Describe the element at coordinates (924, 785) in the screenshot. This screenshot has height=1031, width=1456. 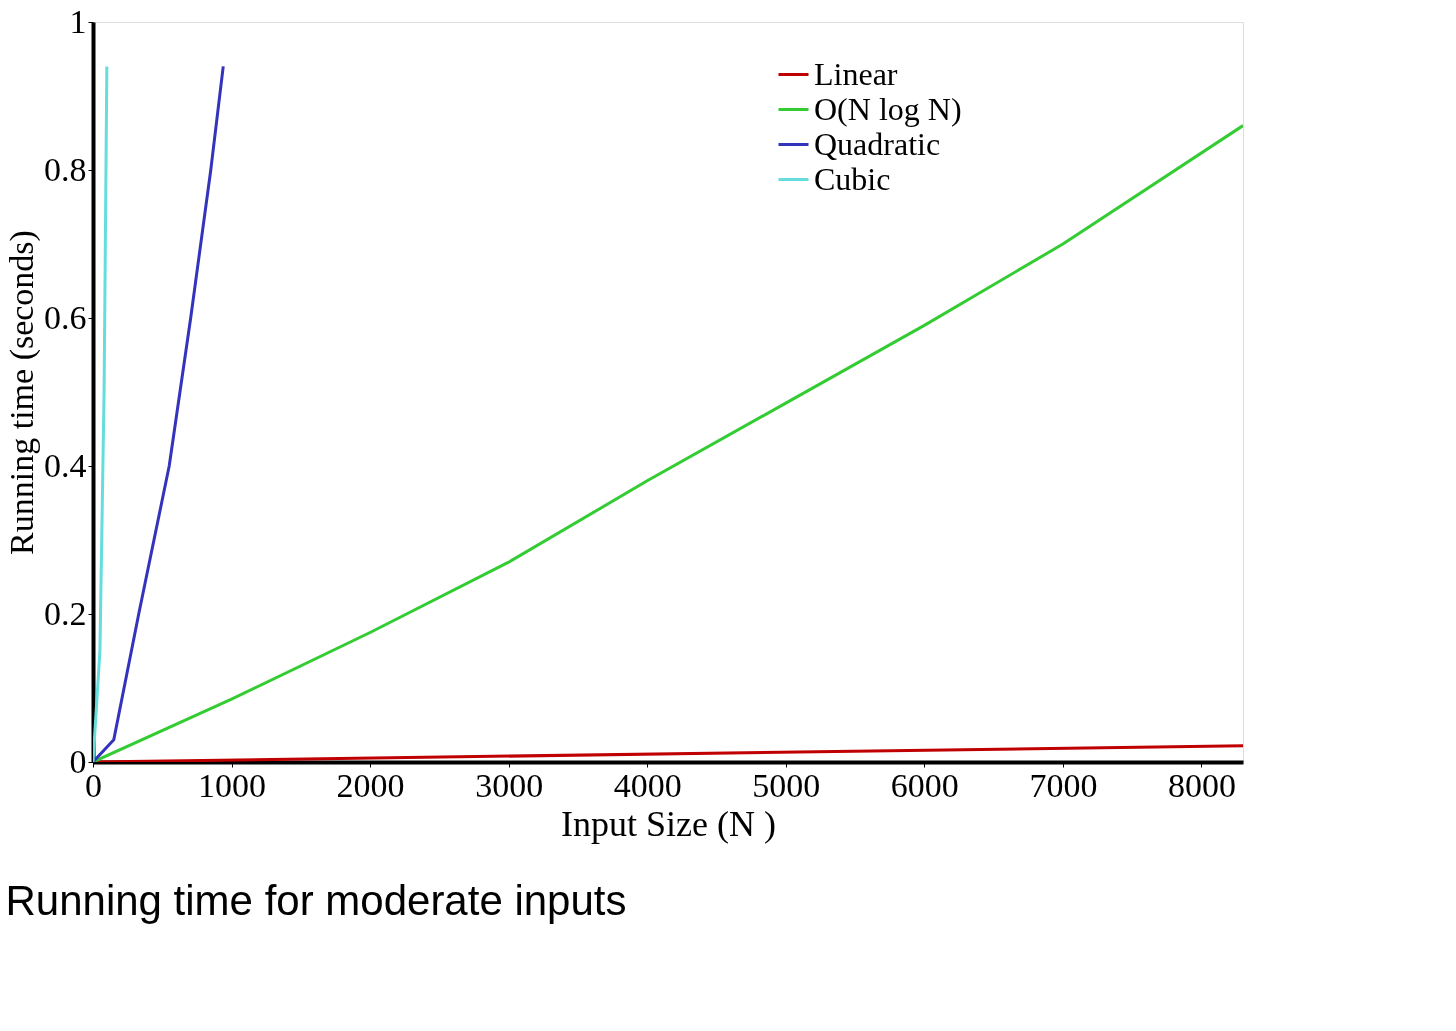
I see `x-tick-label: 6000` at that location.